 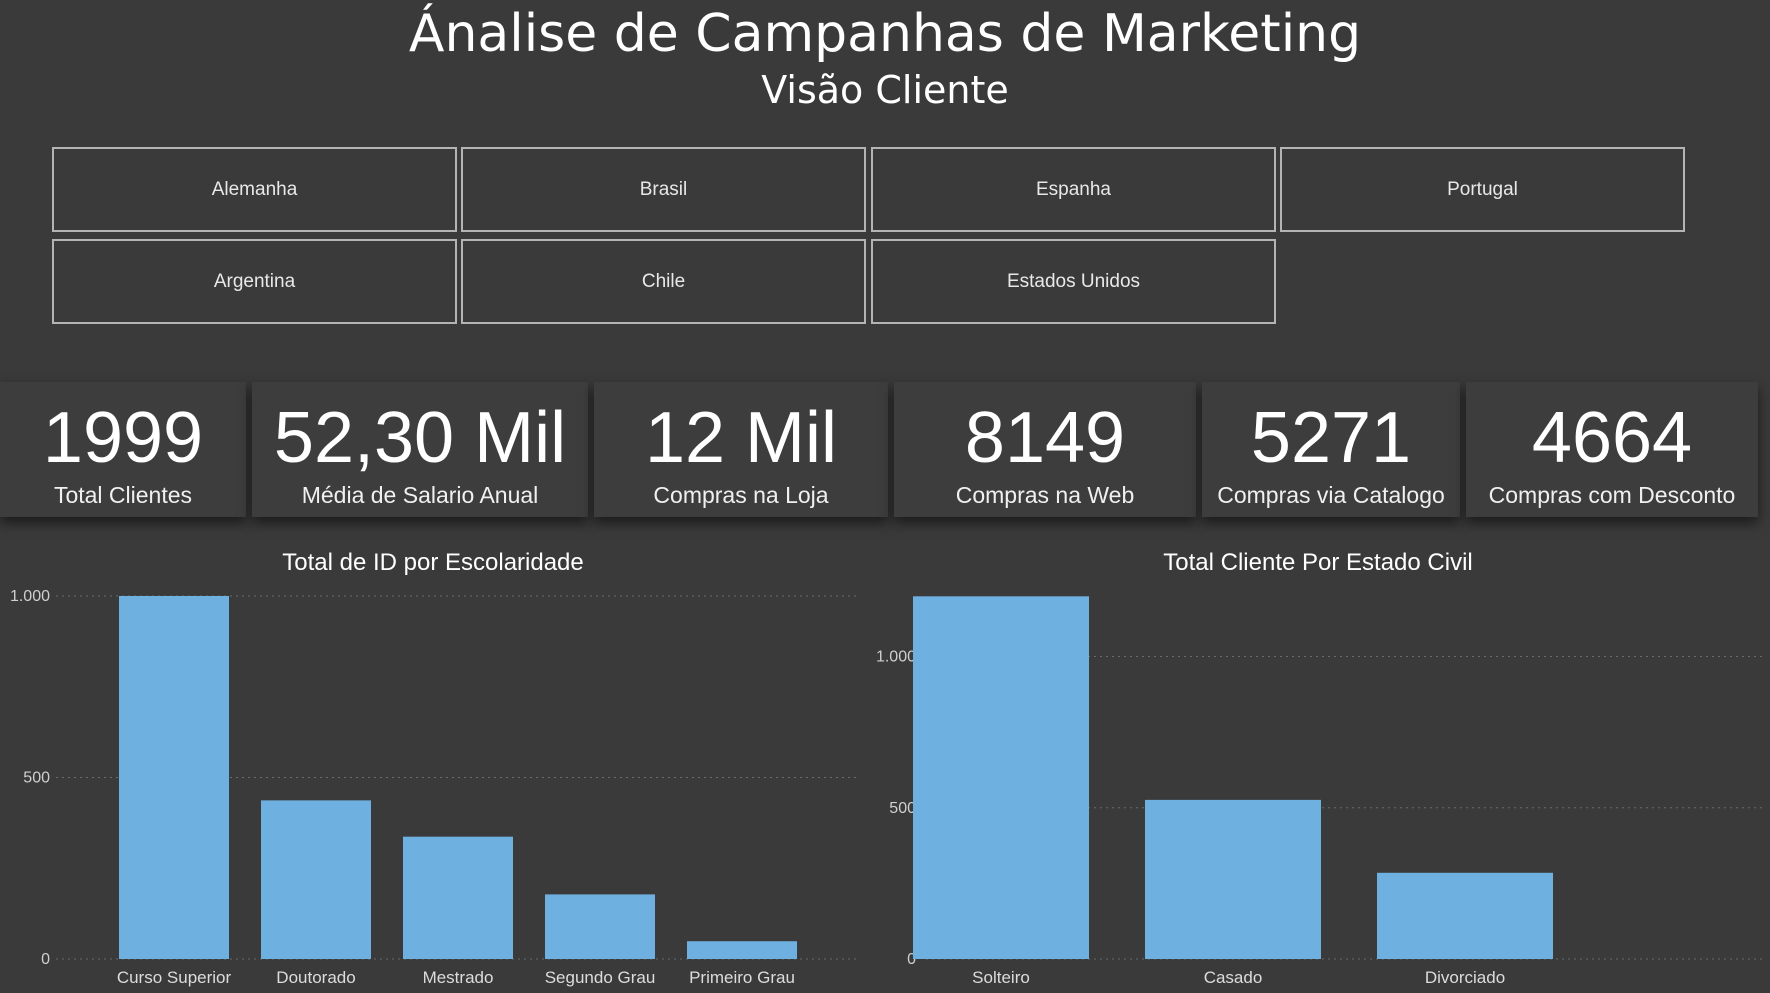 I want to click on x-tick-label: Segundo Grau, so click(x=600, y=977).